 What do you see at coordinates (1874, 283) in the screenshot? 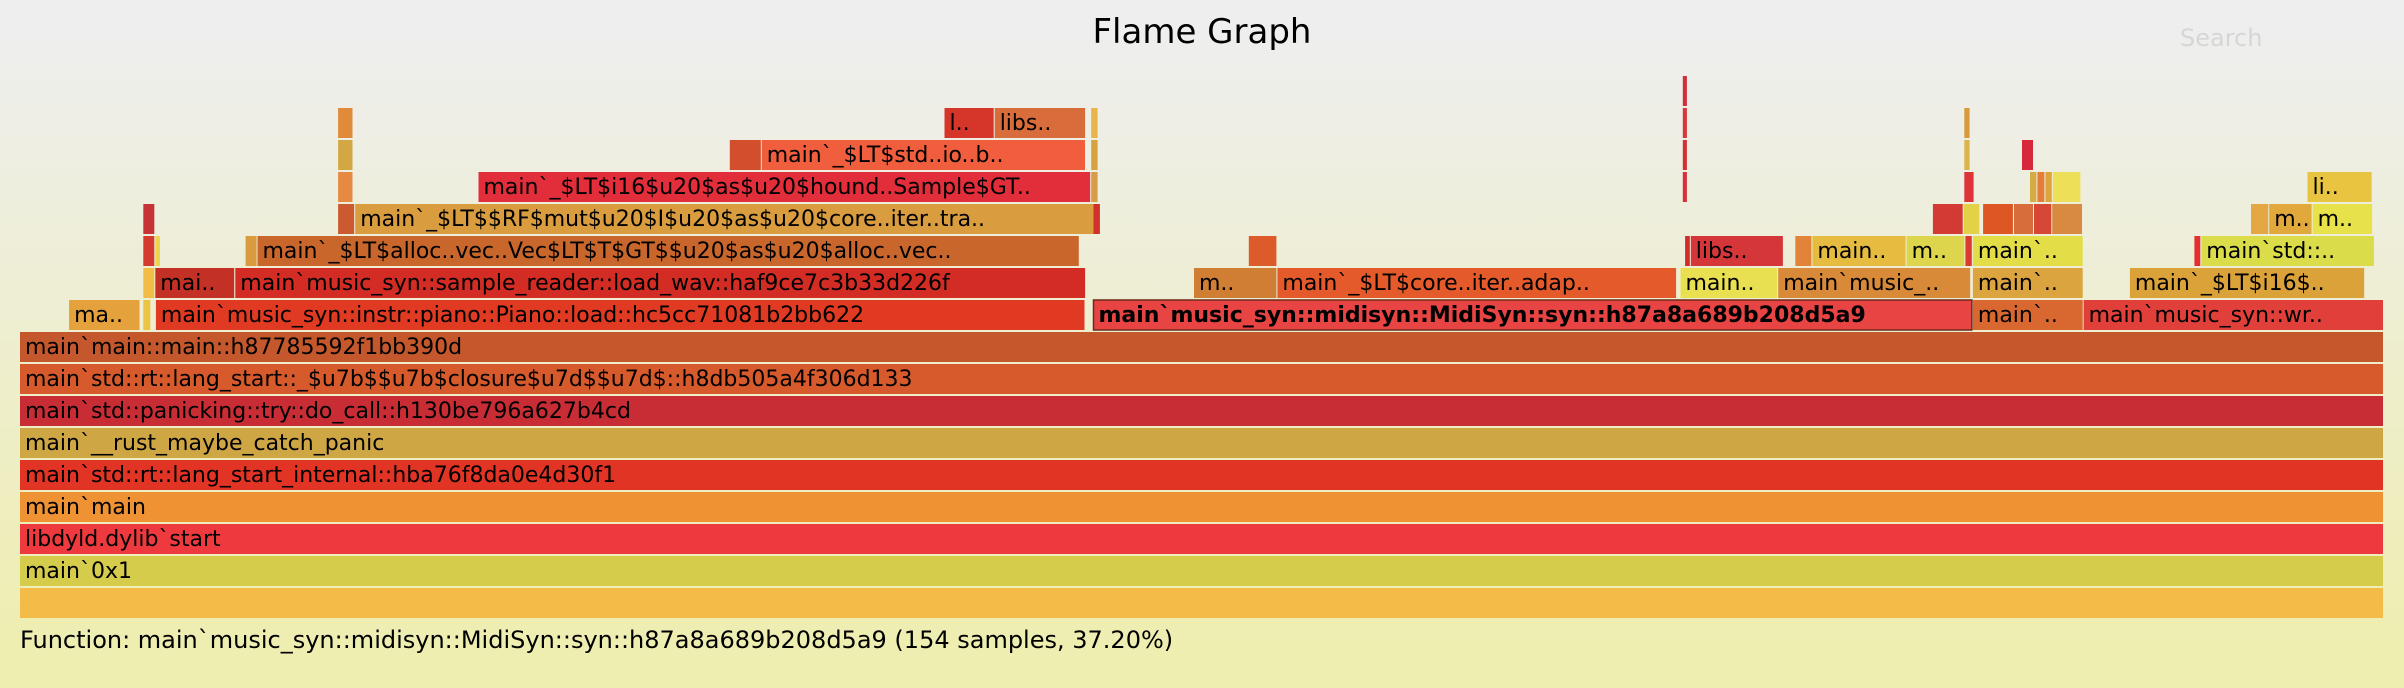
I see `flame-frame: main`music_..` at bounding box center [1874, 283].